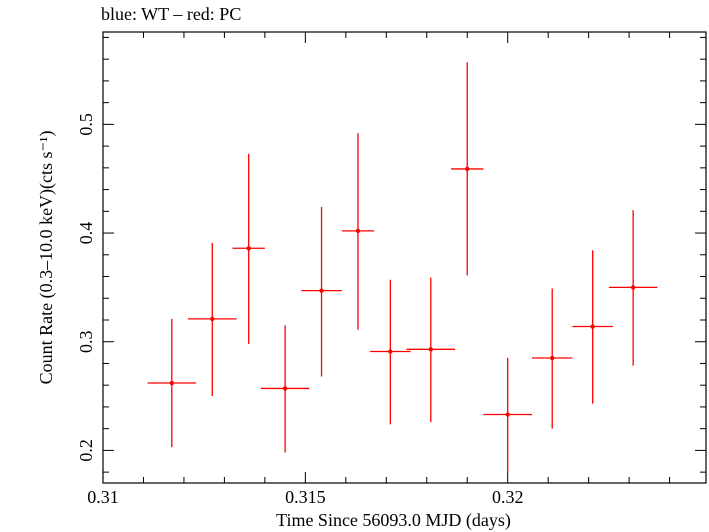 This screenshot has height=532, width=709. I want to click on y-tick-label: 0.3, so click(86, 341).